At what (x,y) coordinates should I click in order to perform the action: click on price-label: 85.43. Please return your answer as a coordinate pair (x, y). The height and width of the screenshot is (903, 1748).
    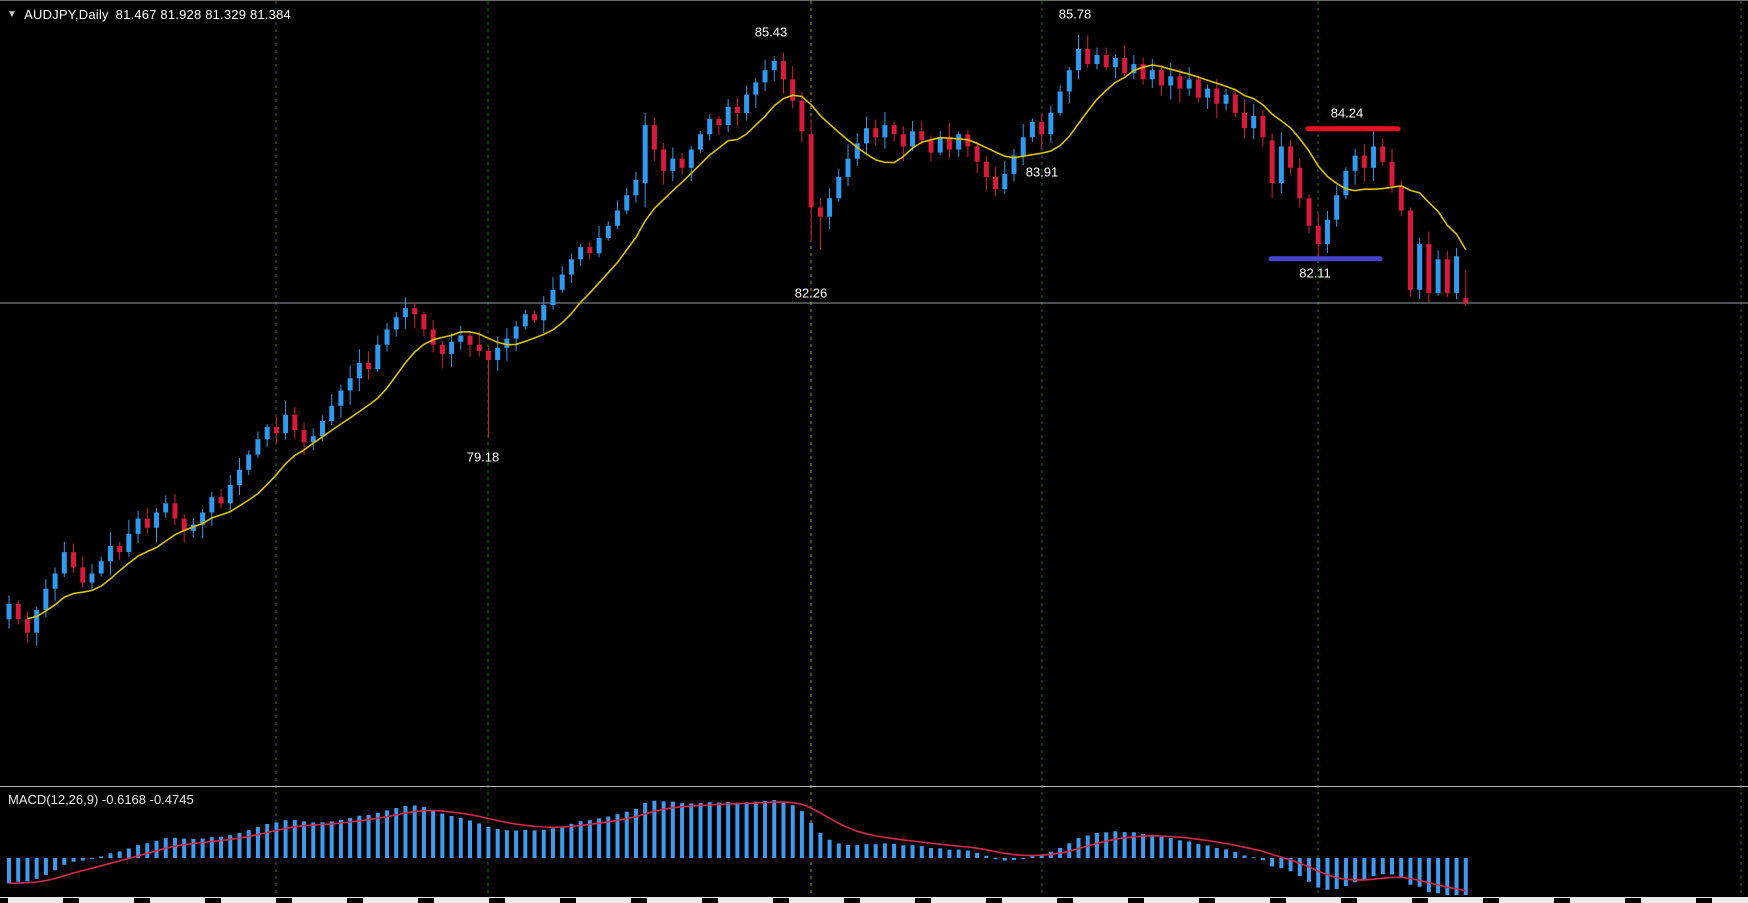
    Looking at the image, I should click on (771, 32).